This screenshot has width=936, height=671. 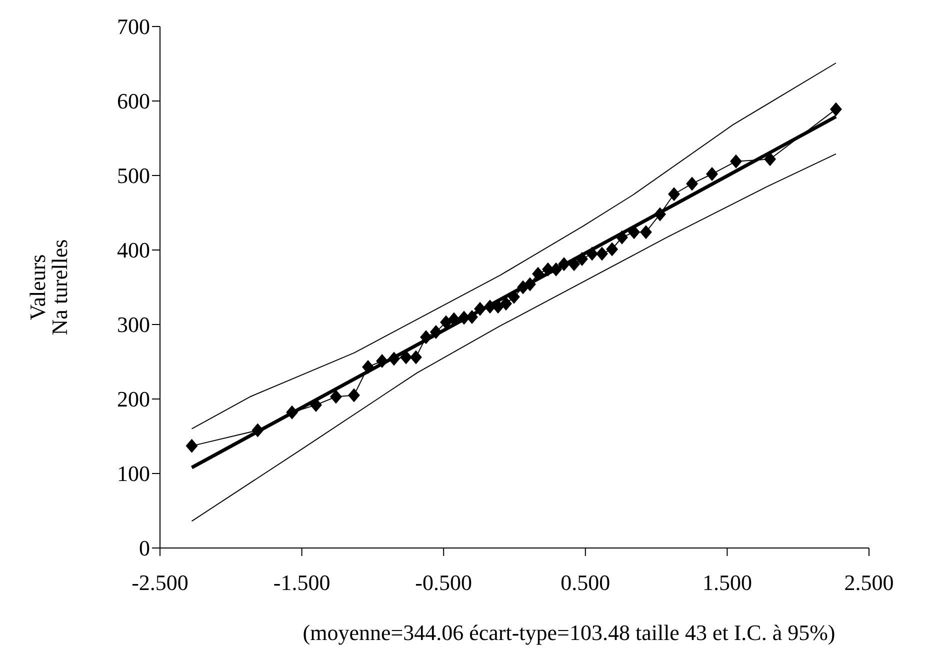 I want to click on y-tick-label: 500, so click(x=133, y=175).